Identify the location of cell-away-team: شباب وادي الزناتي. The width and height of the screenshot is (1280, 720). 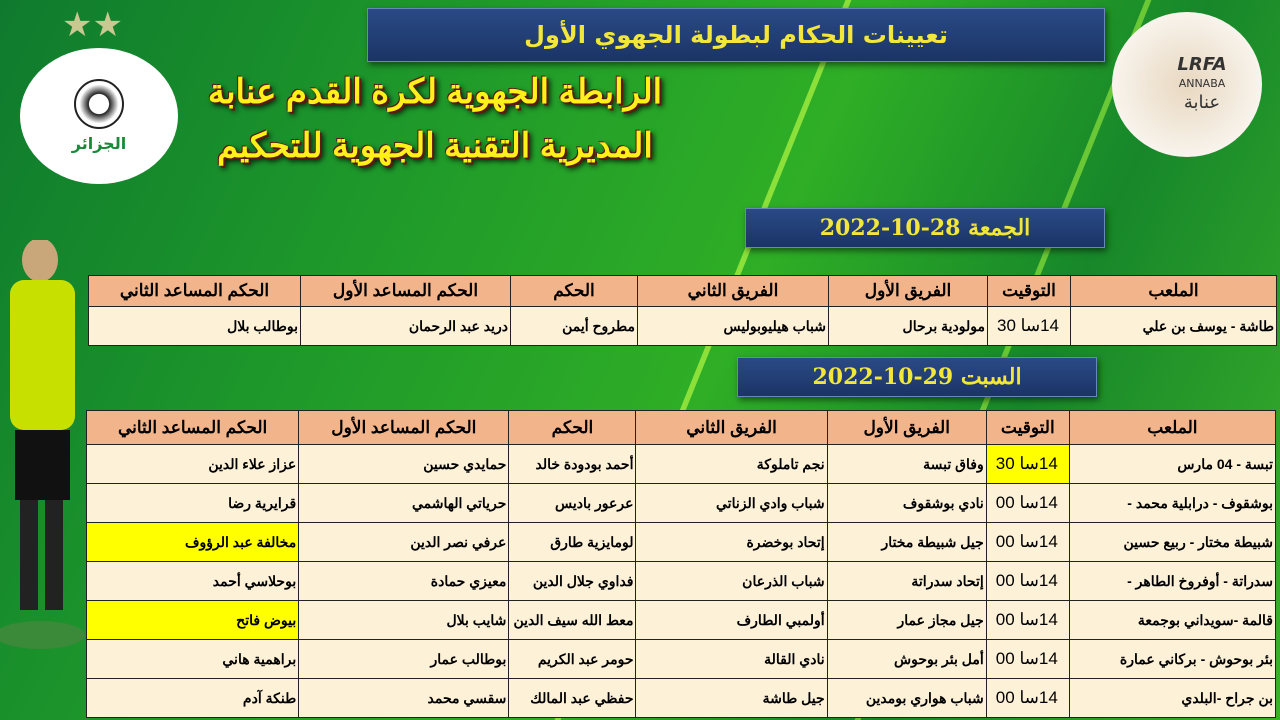
(731, 503).